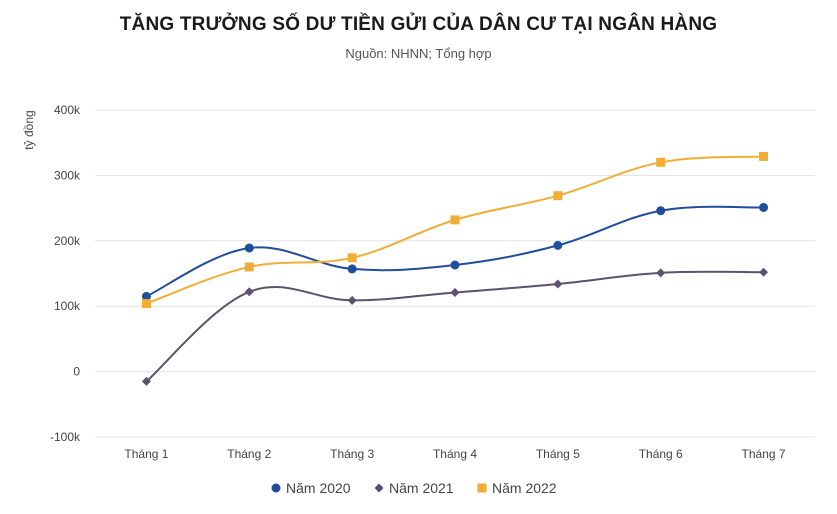  Describe the element at coordinates (524, 488) in the screenshot. I see `legend-label: Năm 2022` at that location.